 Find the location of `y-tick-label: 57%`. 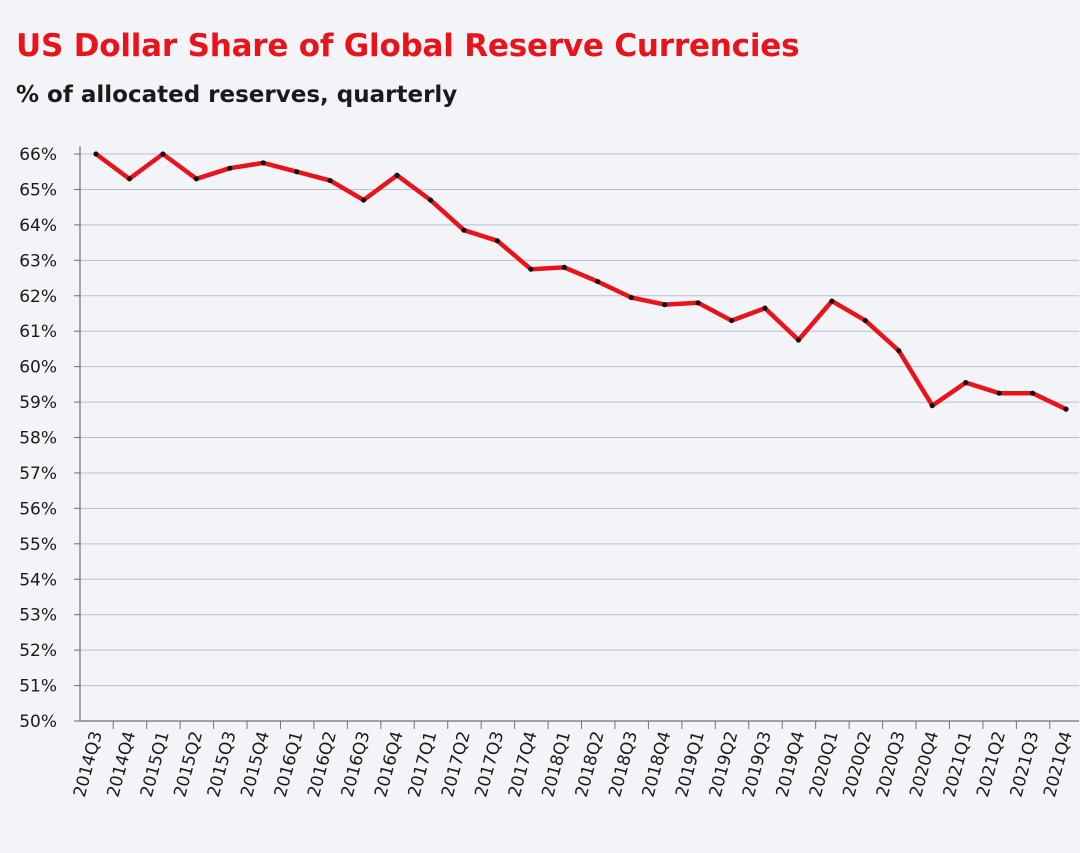

y-tick-label: 57% is located at coordinates (38, 474).